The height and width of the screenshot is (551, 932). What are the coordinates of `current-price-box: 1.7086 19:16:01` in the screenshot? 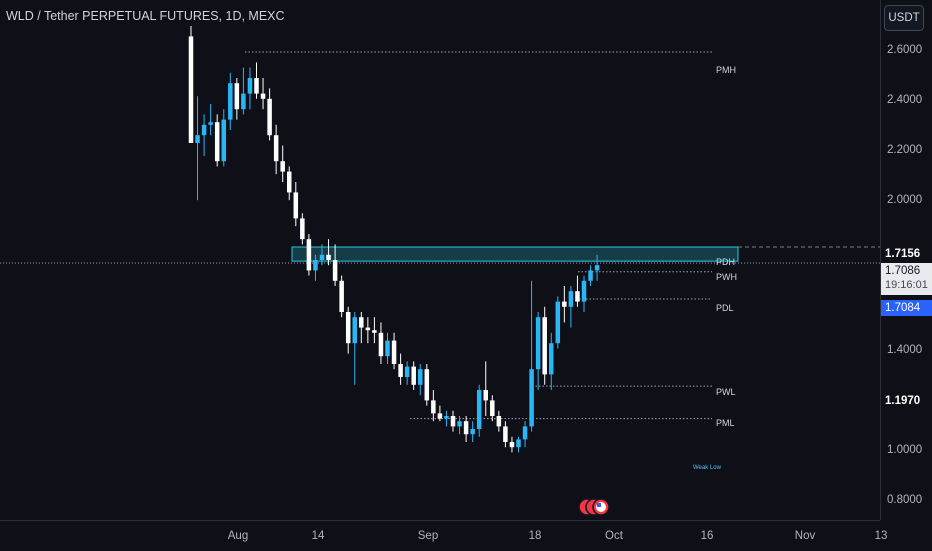 It's located at (906, 279).